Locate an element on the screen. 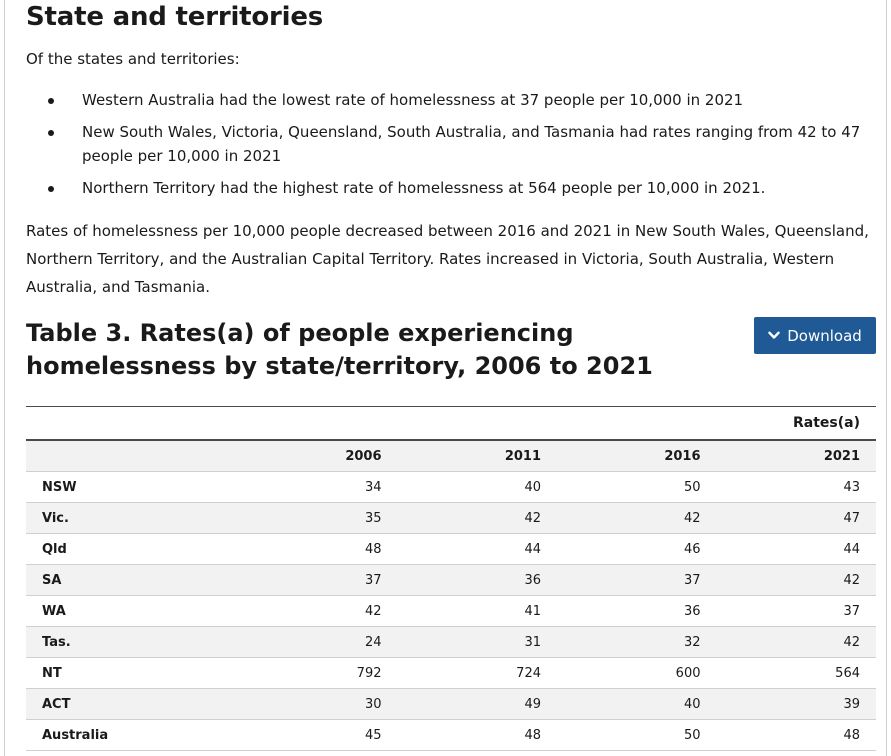 Image resolution: width=891 pixels, height=756 pixels. column-header: 2006 is located at coordinates (318, 456).